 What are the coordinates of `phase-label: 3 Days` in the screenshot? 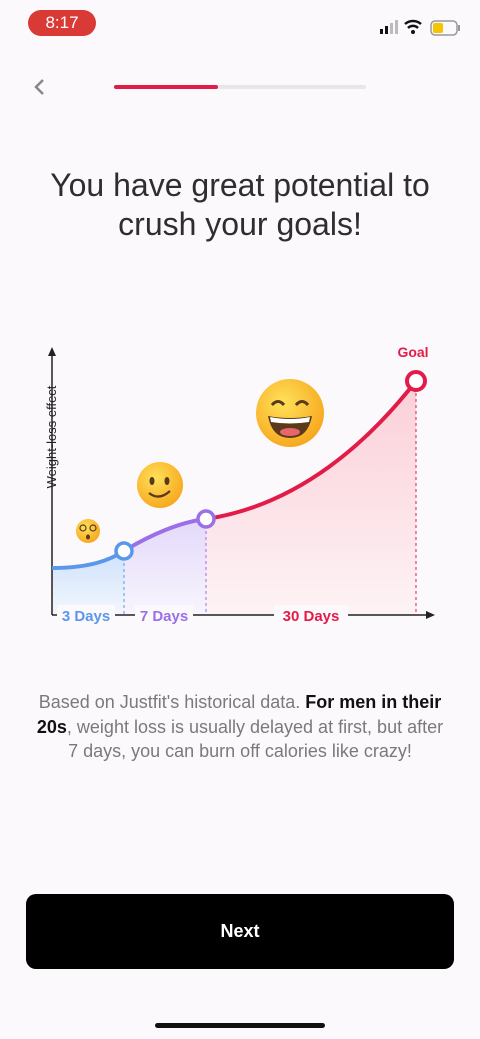 It's located at (86, 616).